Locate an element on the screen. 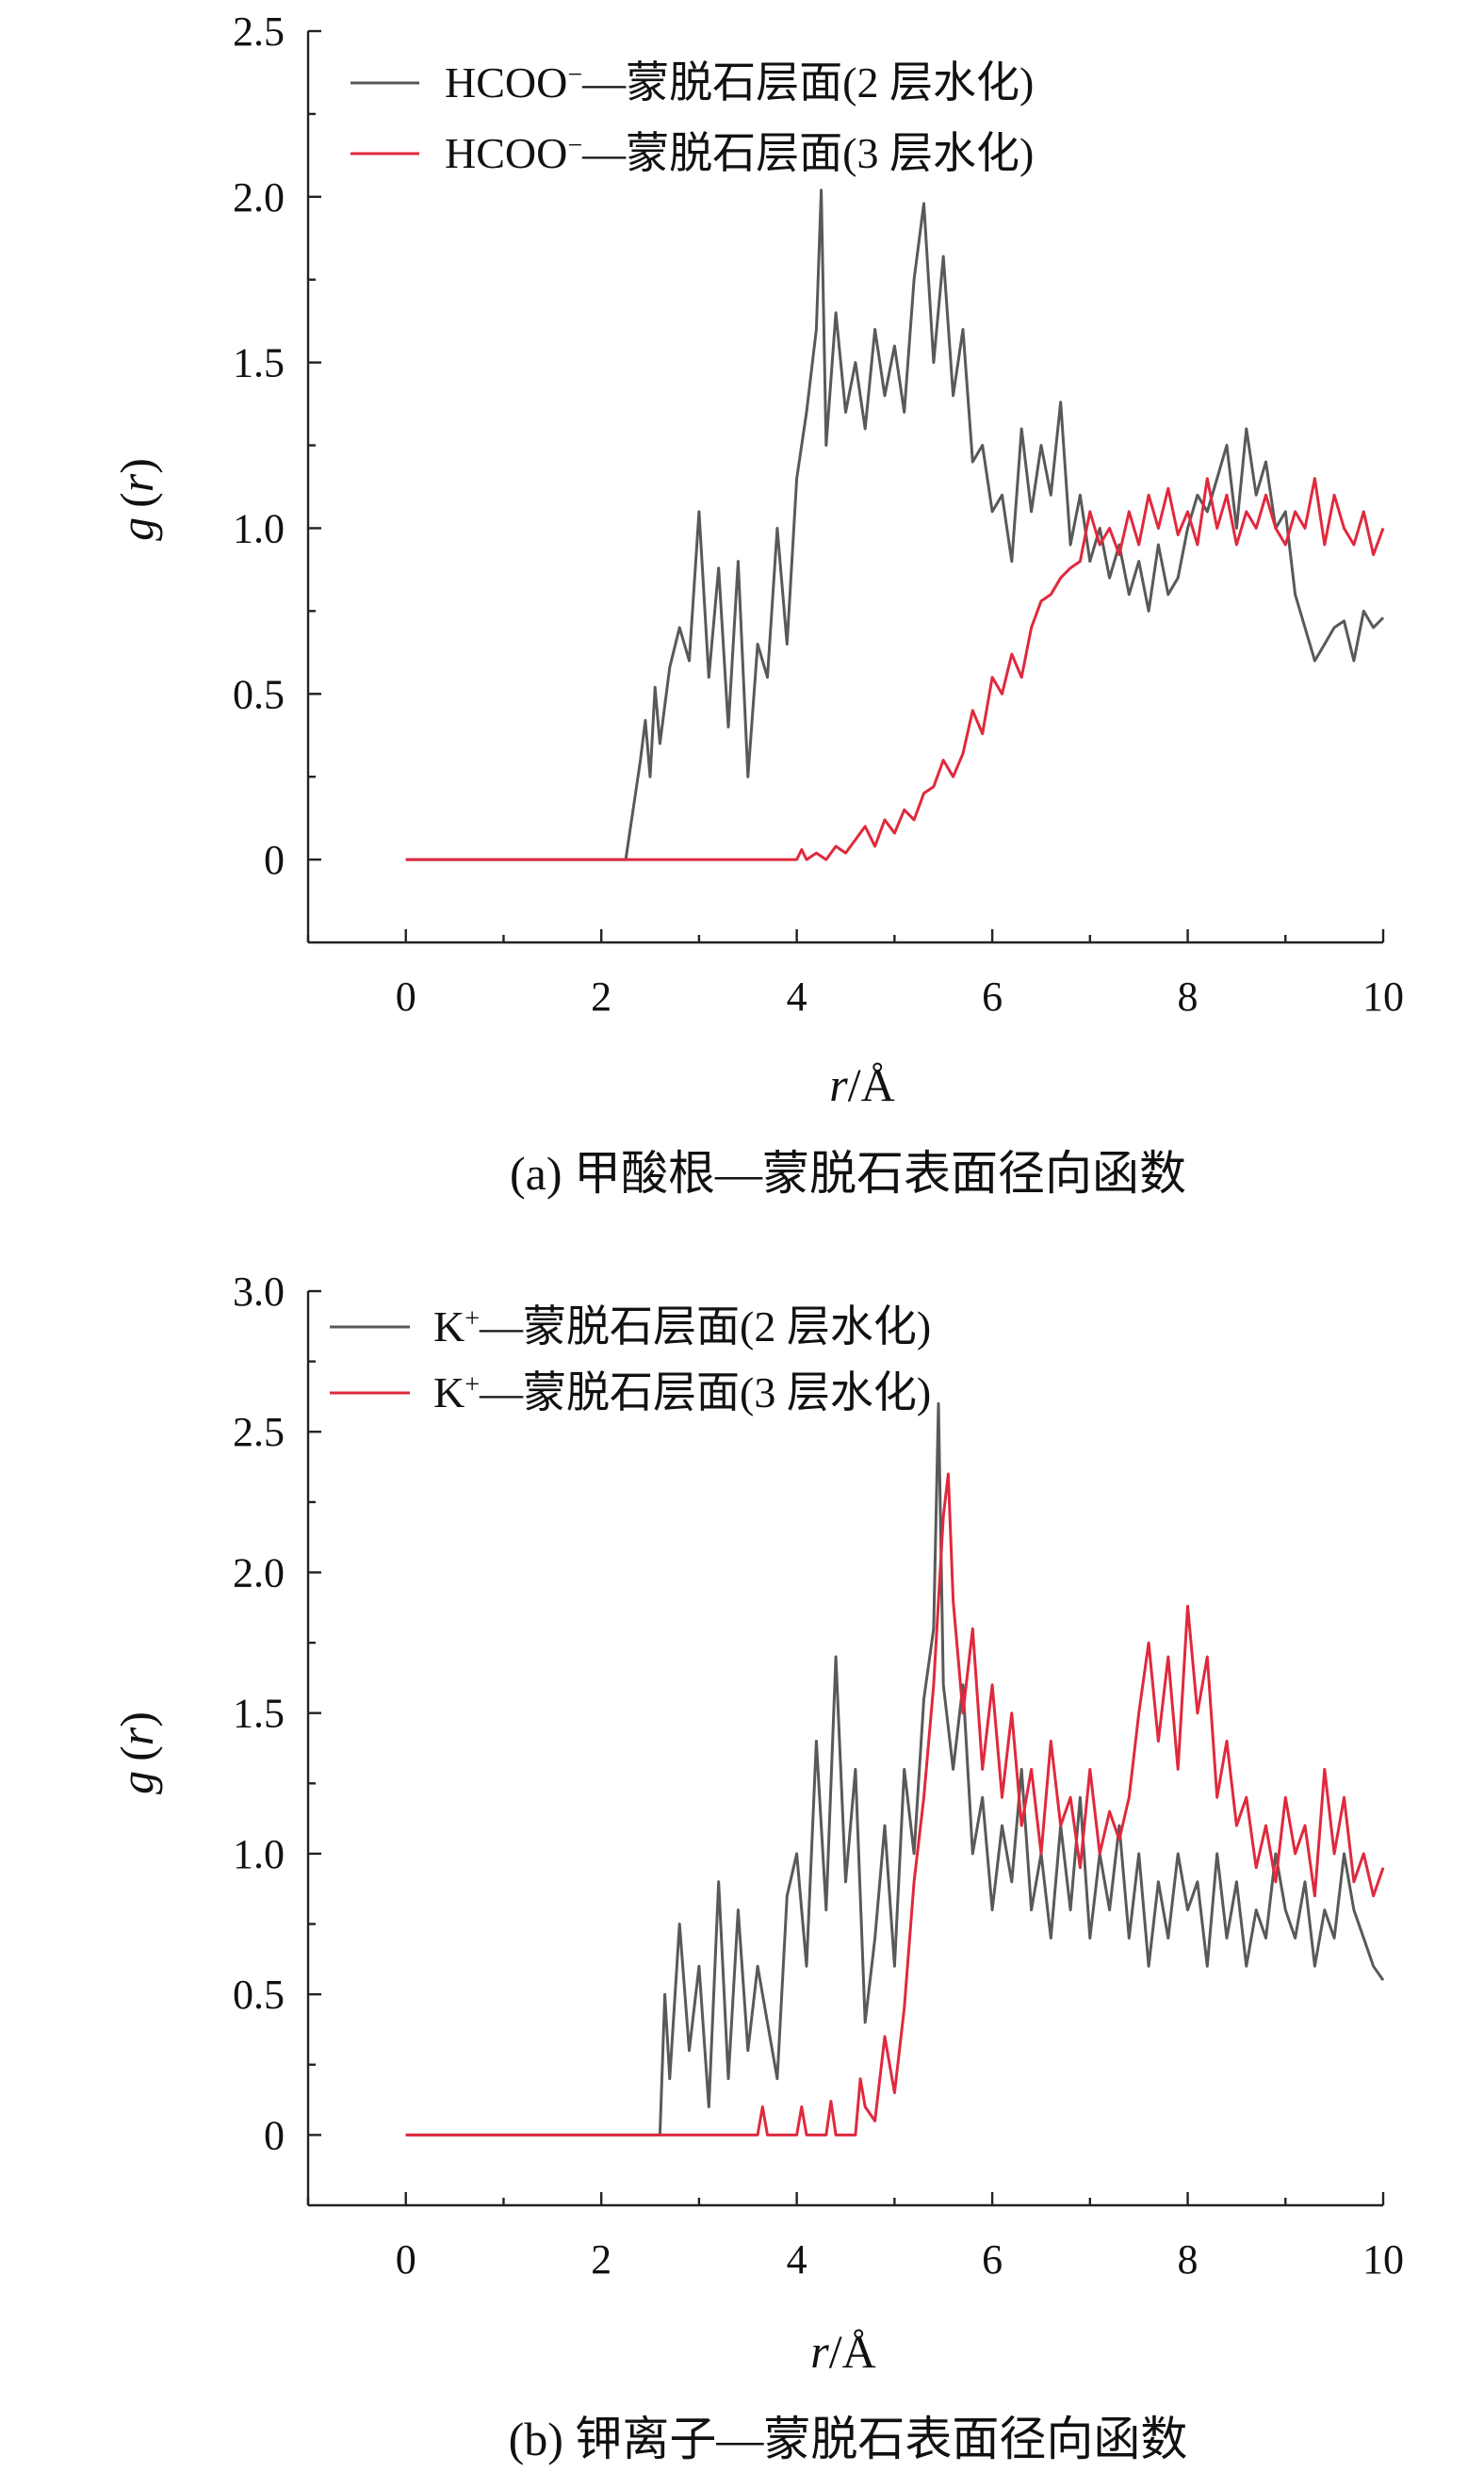  panel-a-x-tick-label: 2 is located at coordinates (601, 997).